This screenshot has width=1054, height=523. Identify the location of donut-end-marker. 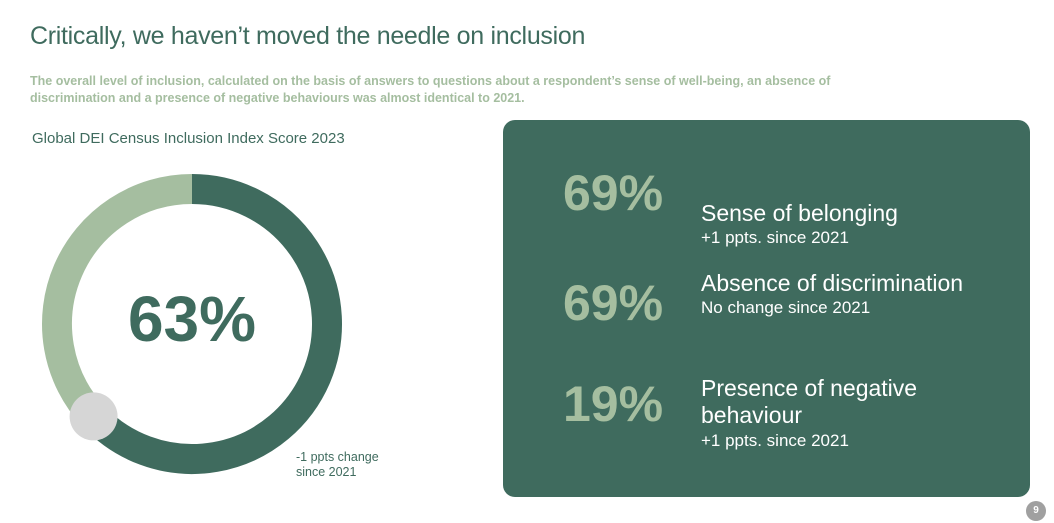
(93, 416).